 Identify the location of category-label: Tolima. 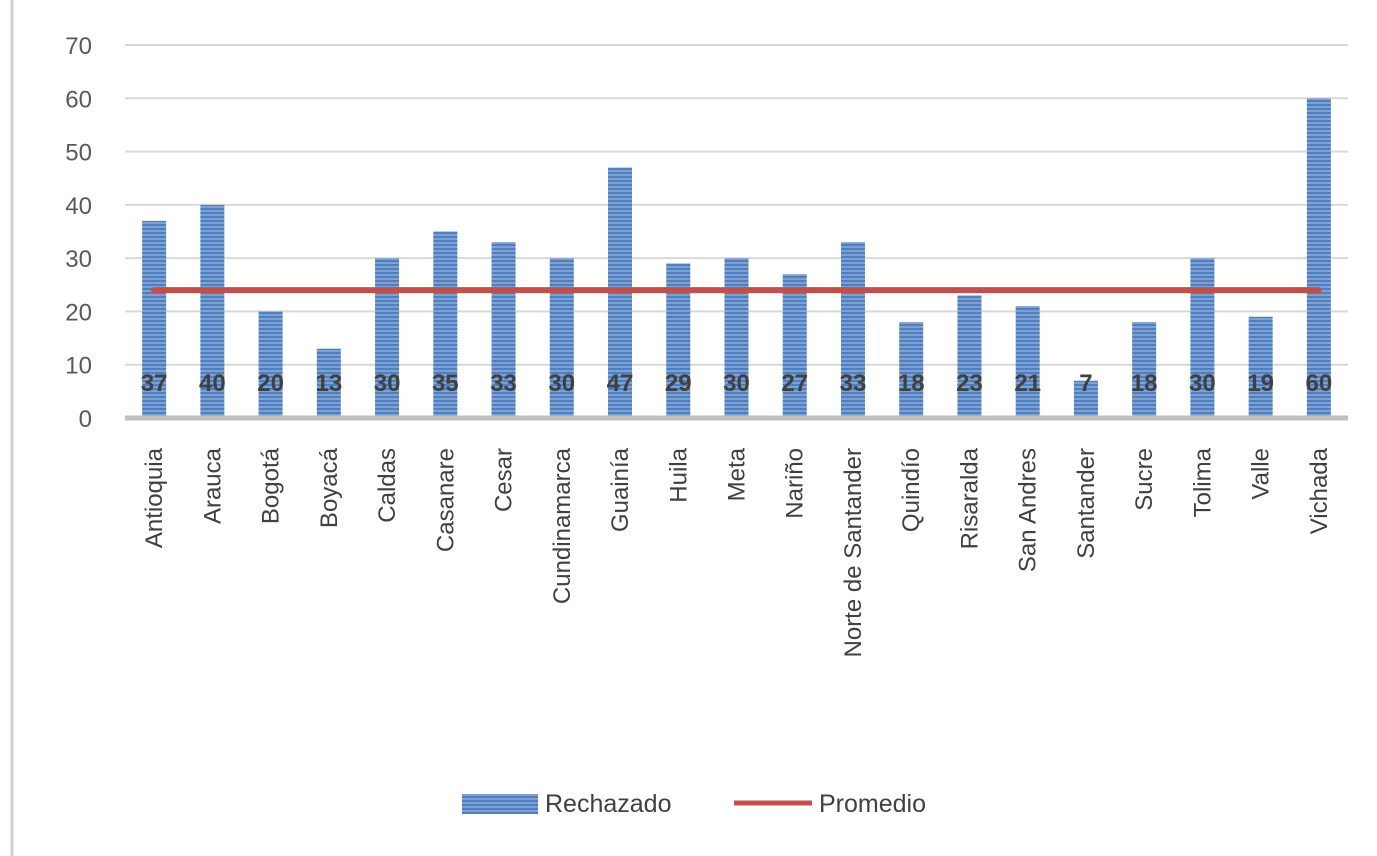
(1202, 482).